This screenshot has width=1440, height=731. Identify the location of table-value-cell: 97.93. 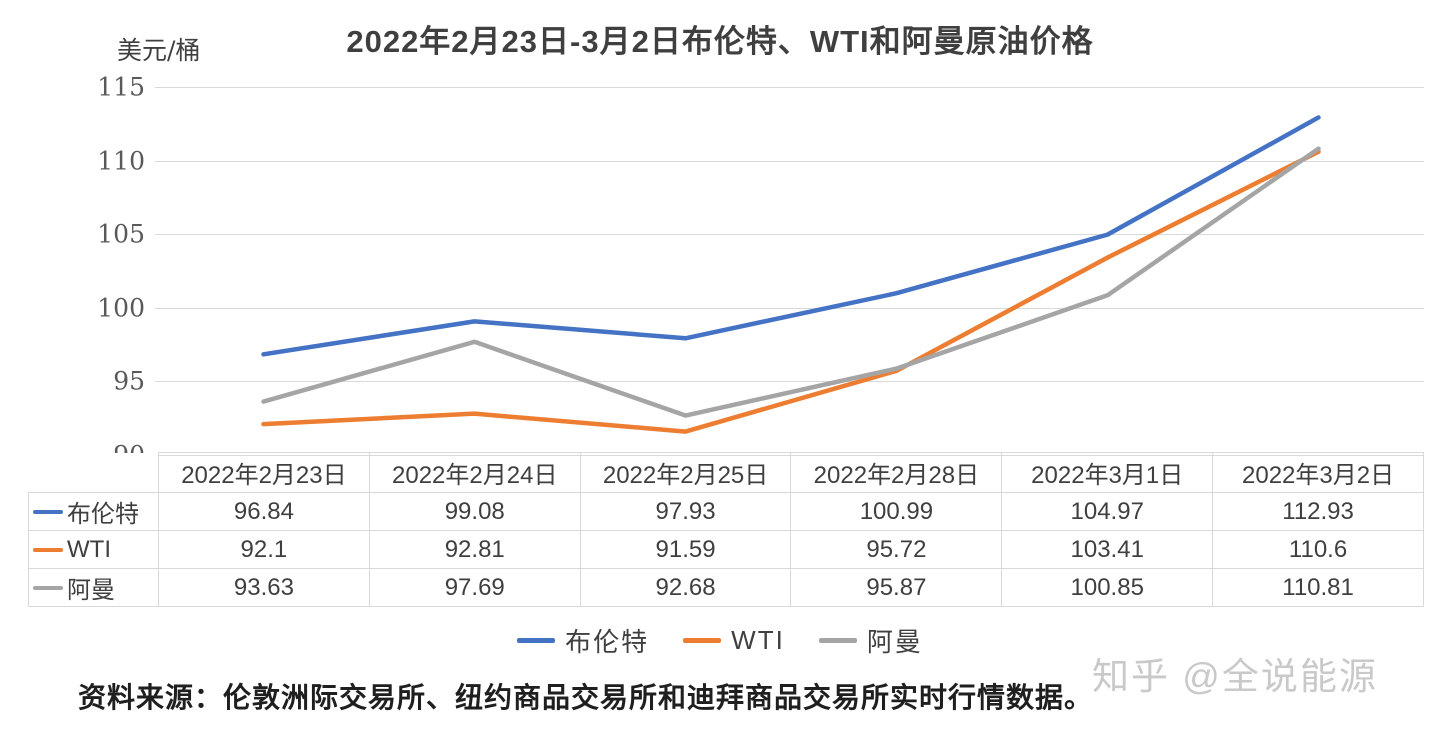
(685, 511).